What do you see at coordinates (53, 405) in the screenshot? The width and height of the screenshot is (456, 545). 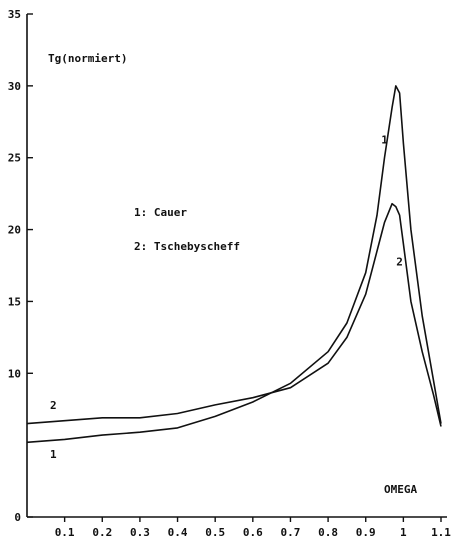 I see `series-start-label-2: 2` at bounding box center [53, 405].